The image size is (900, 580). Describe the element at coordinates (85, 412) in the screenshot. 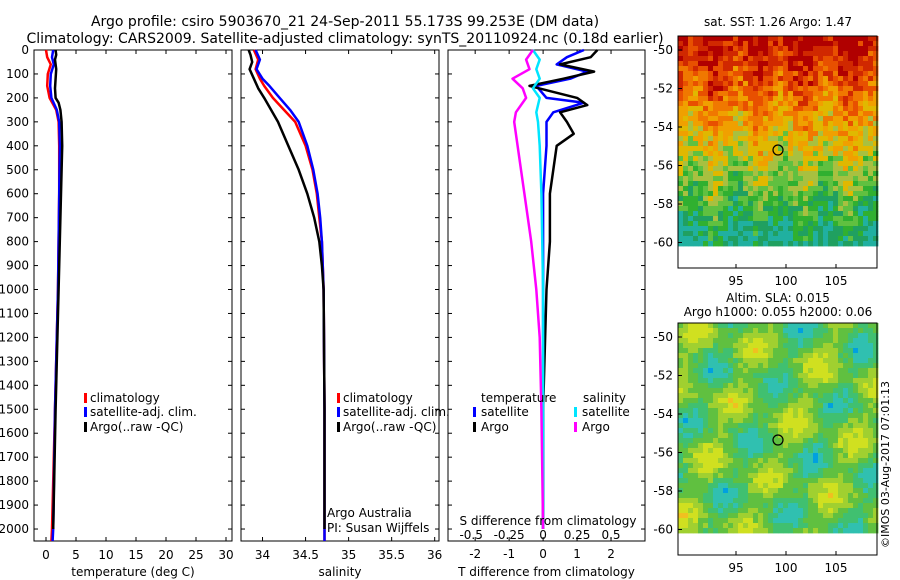

I see `legend-satellite-adj-swatch` at that location.